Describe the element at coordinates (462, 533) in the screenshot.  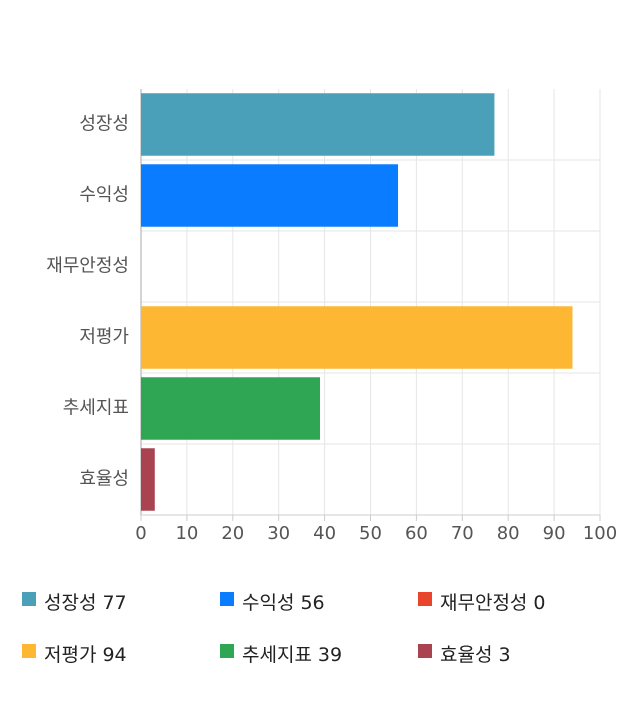
I see `x-tick-label: 70` at that location.